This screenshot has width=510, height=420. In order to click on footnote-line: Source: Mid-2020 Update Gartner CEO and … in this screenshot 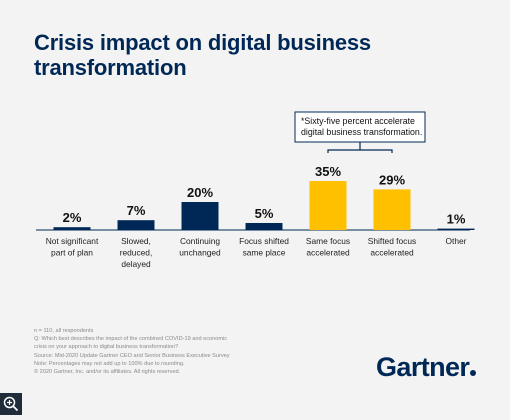, I will do `click(132, 355)`.